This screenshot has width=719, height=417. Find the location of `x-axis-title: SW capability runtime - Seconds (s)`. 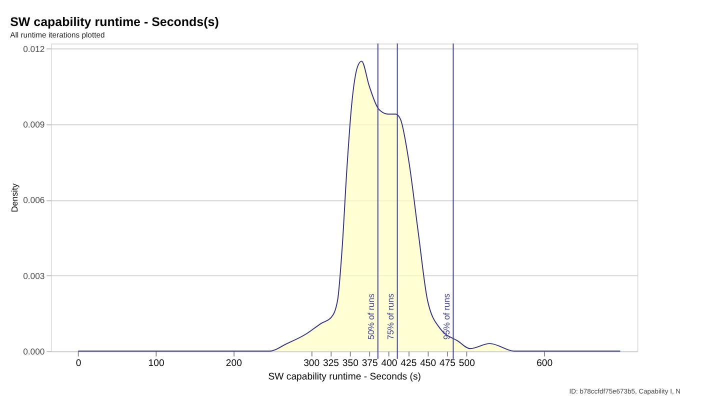

x-axis-title: SW capability runtime - Seconds (s) is located at coordinates (344, 377).